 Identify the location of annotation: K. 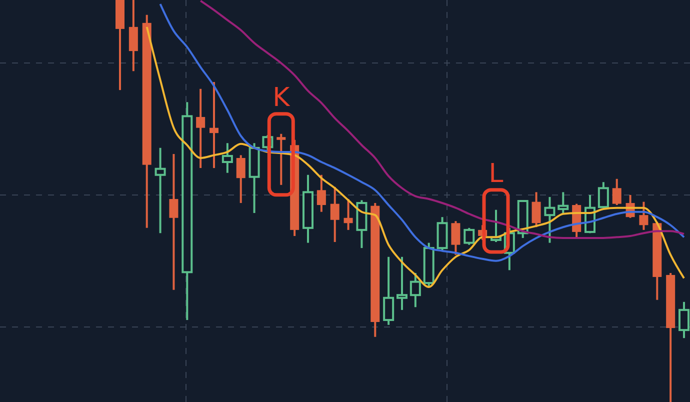
(281, 97).